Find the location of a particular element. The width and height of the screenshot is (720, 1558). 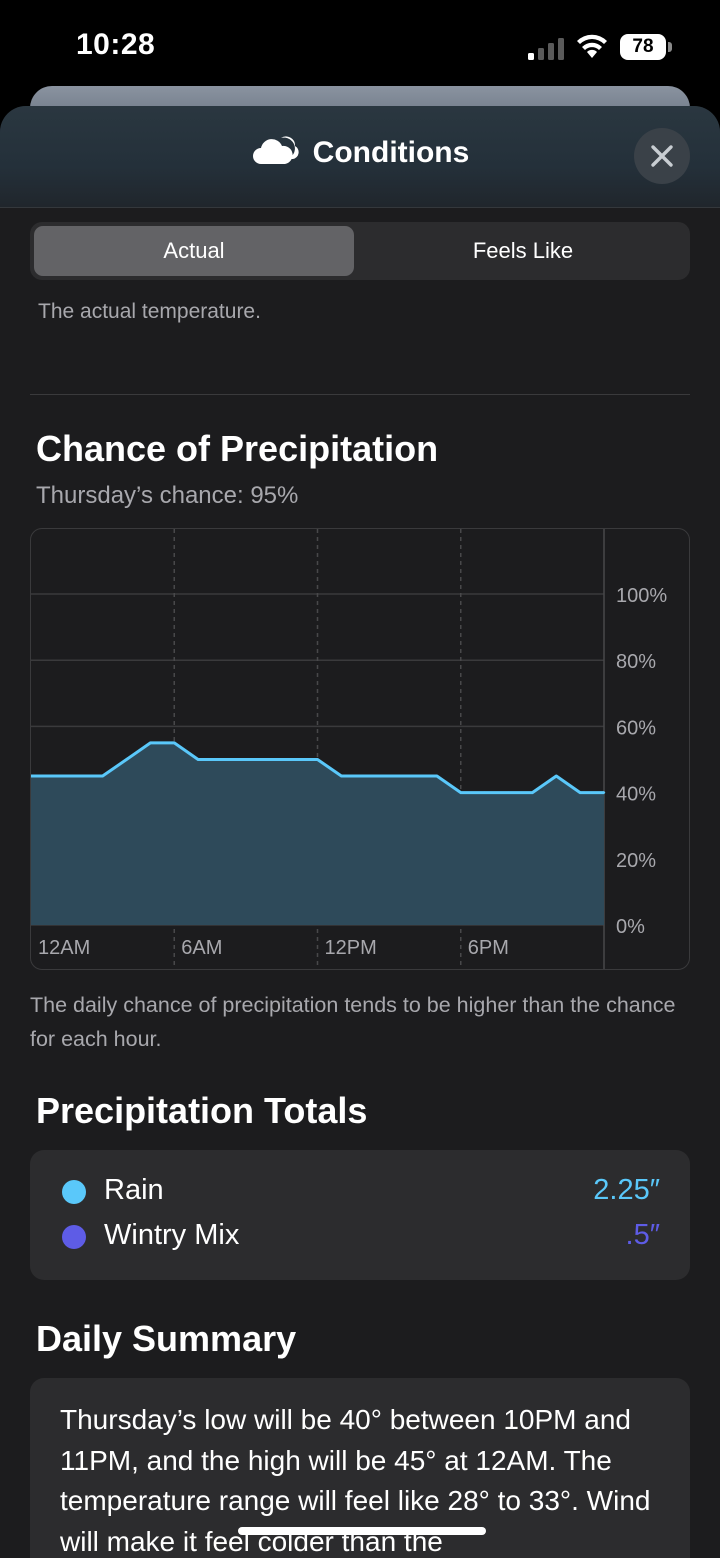

battery-level: 78 is located at coordinates (643, 47).